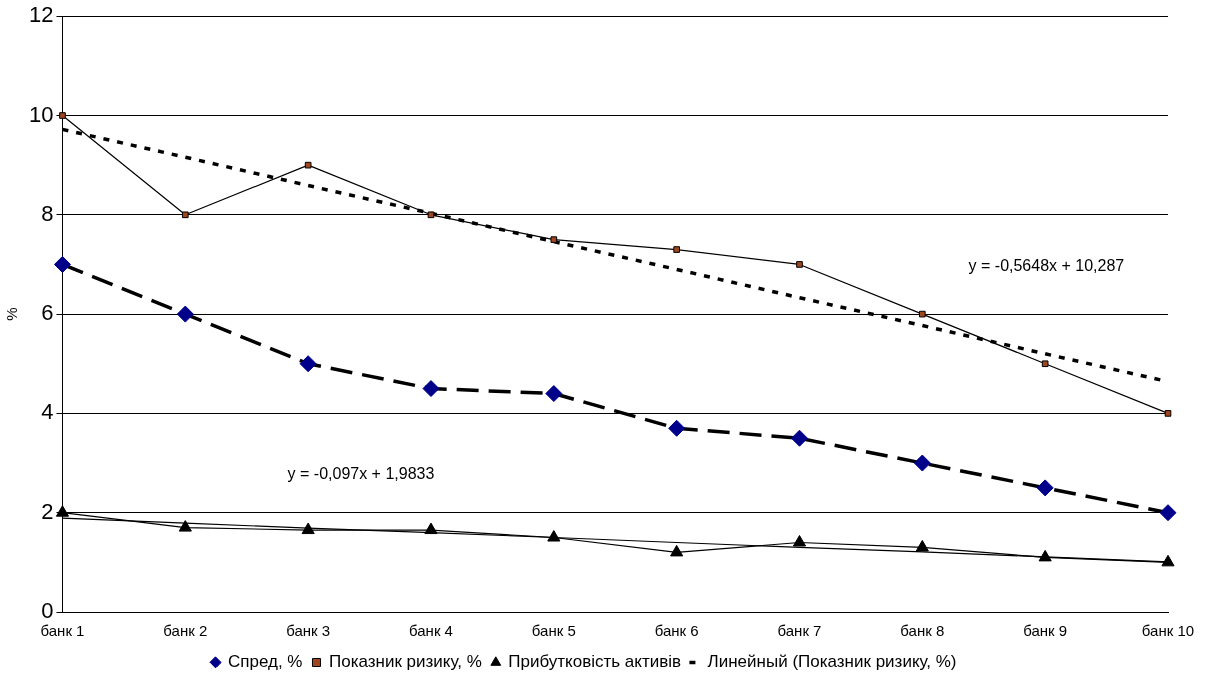 This screenshot has height=681, width=1208. I want to click on y-tick-label: 0, so click(47, 611).